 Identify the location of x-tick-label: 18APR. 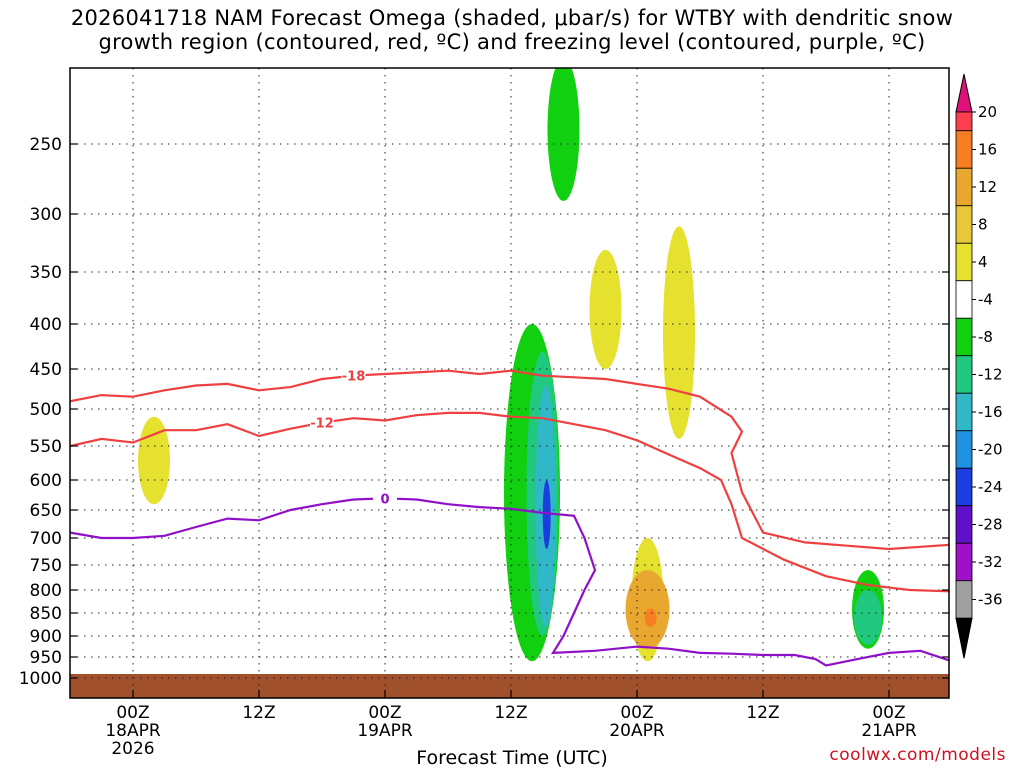
(133, 731).